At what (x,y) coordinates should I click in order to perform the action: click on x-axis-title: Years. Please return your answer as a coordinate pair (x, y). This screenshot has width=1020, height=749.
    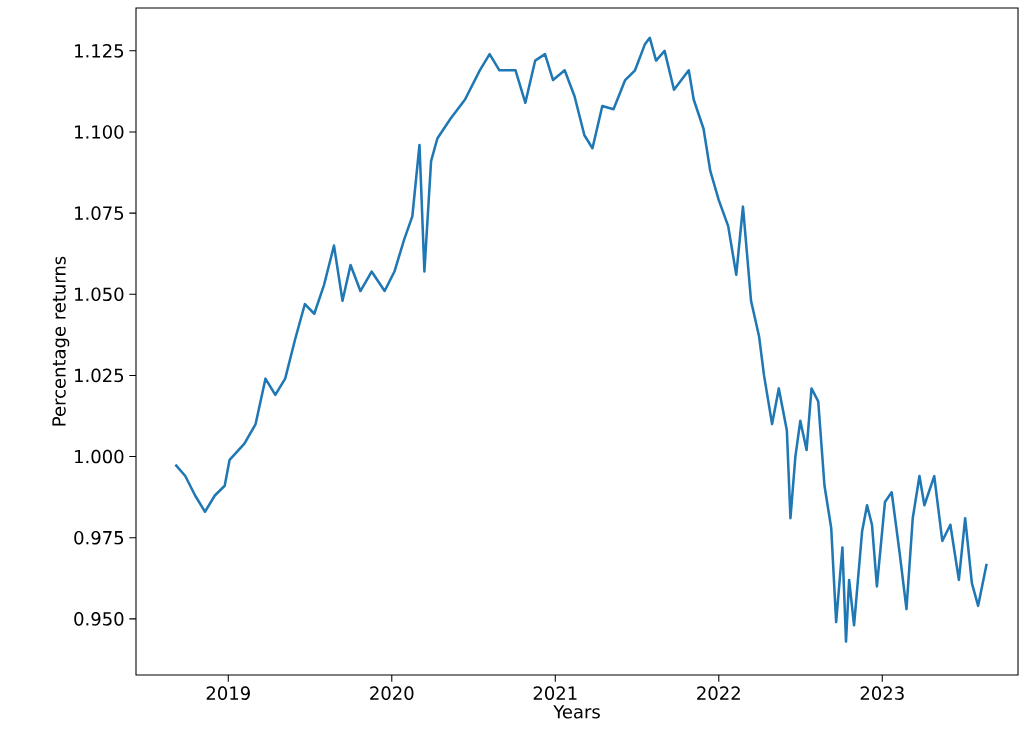
    Looking at the image, I should click on (576, 712).